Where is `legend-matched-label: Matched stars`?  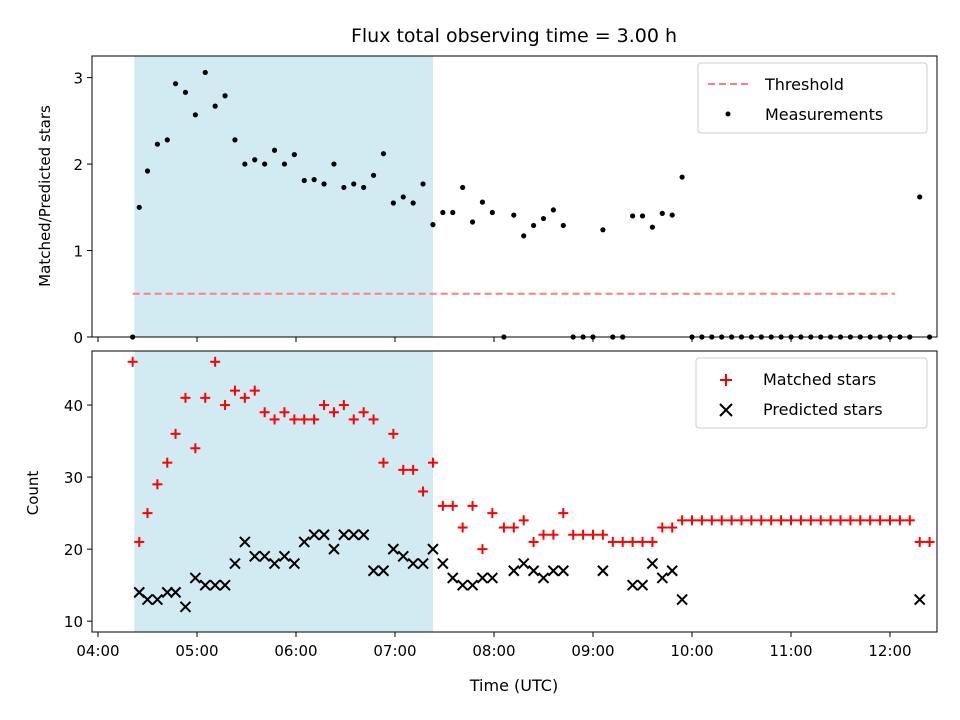 legend-matched-label: Matched stars is located at coordinates (819, 379).